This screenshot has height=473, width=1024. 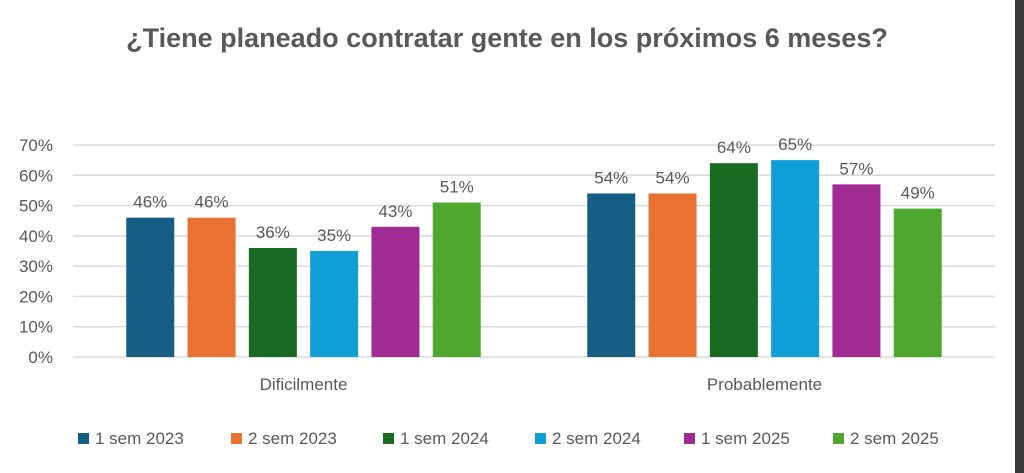 I want to click on legend-label: 2 sem 2025, so click(x=894, y=438).